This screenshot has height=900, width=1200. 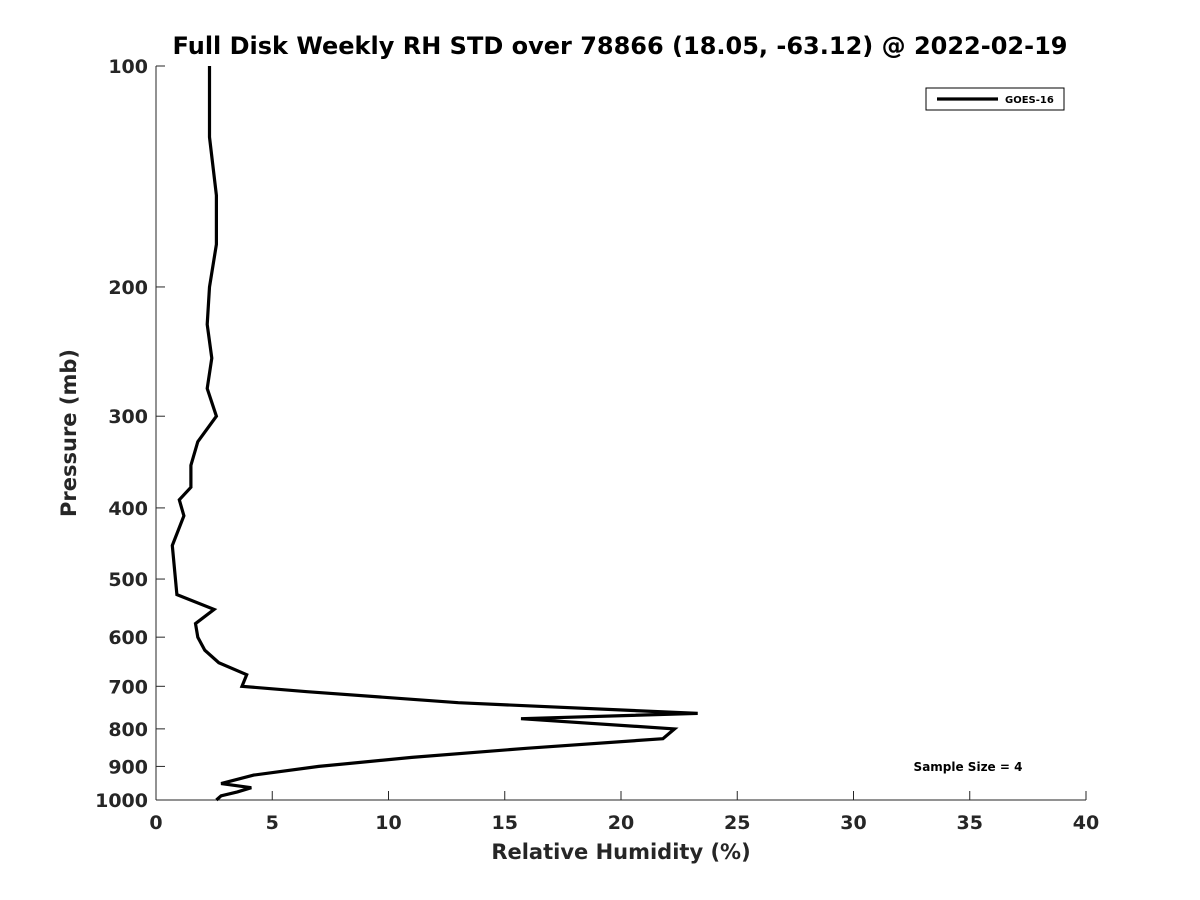 I want to click on y-tick-label: 400, so click(x=128, y=509).